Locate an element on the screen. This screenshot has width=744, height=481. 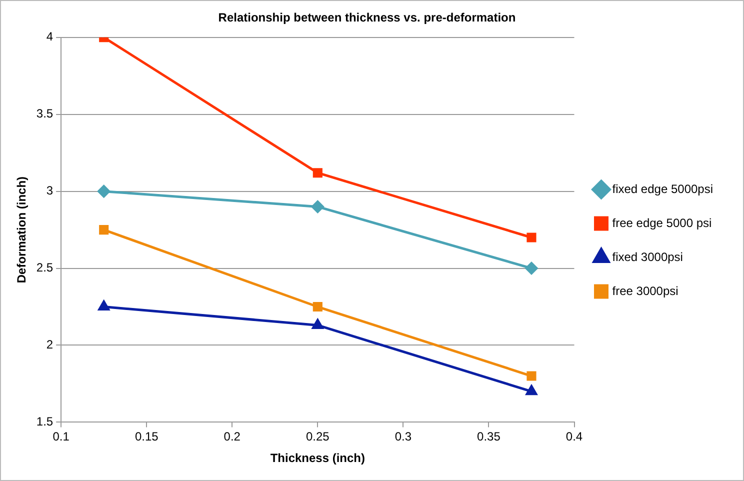
x-tick-label: 0.15 is located at coordinates (146, 437).